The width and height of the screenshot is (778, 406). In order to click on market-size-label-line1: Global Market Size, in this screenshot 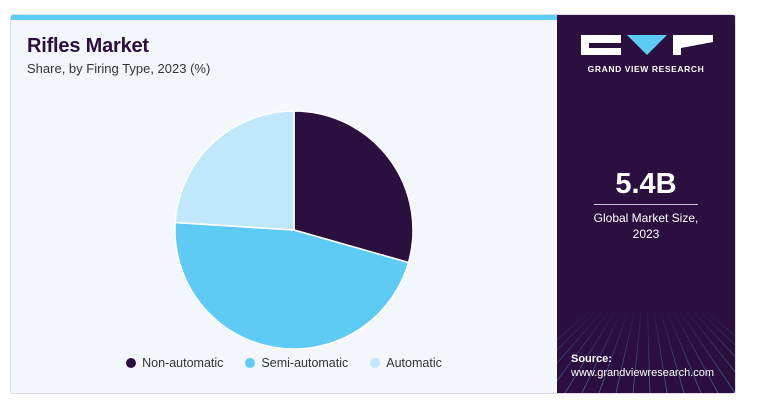, I will do `click(646, 218)`.